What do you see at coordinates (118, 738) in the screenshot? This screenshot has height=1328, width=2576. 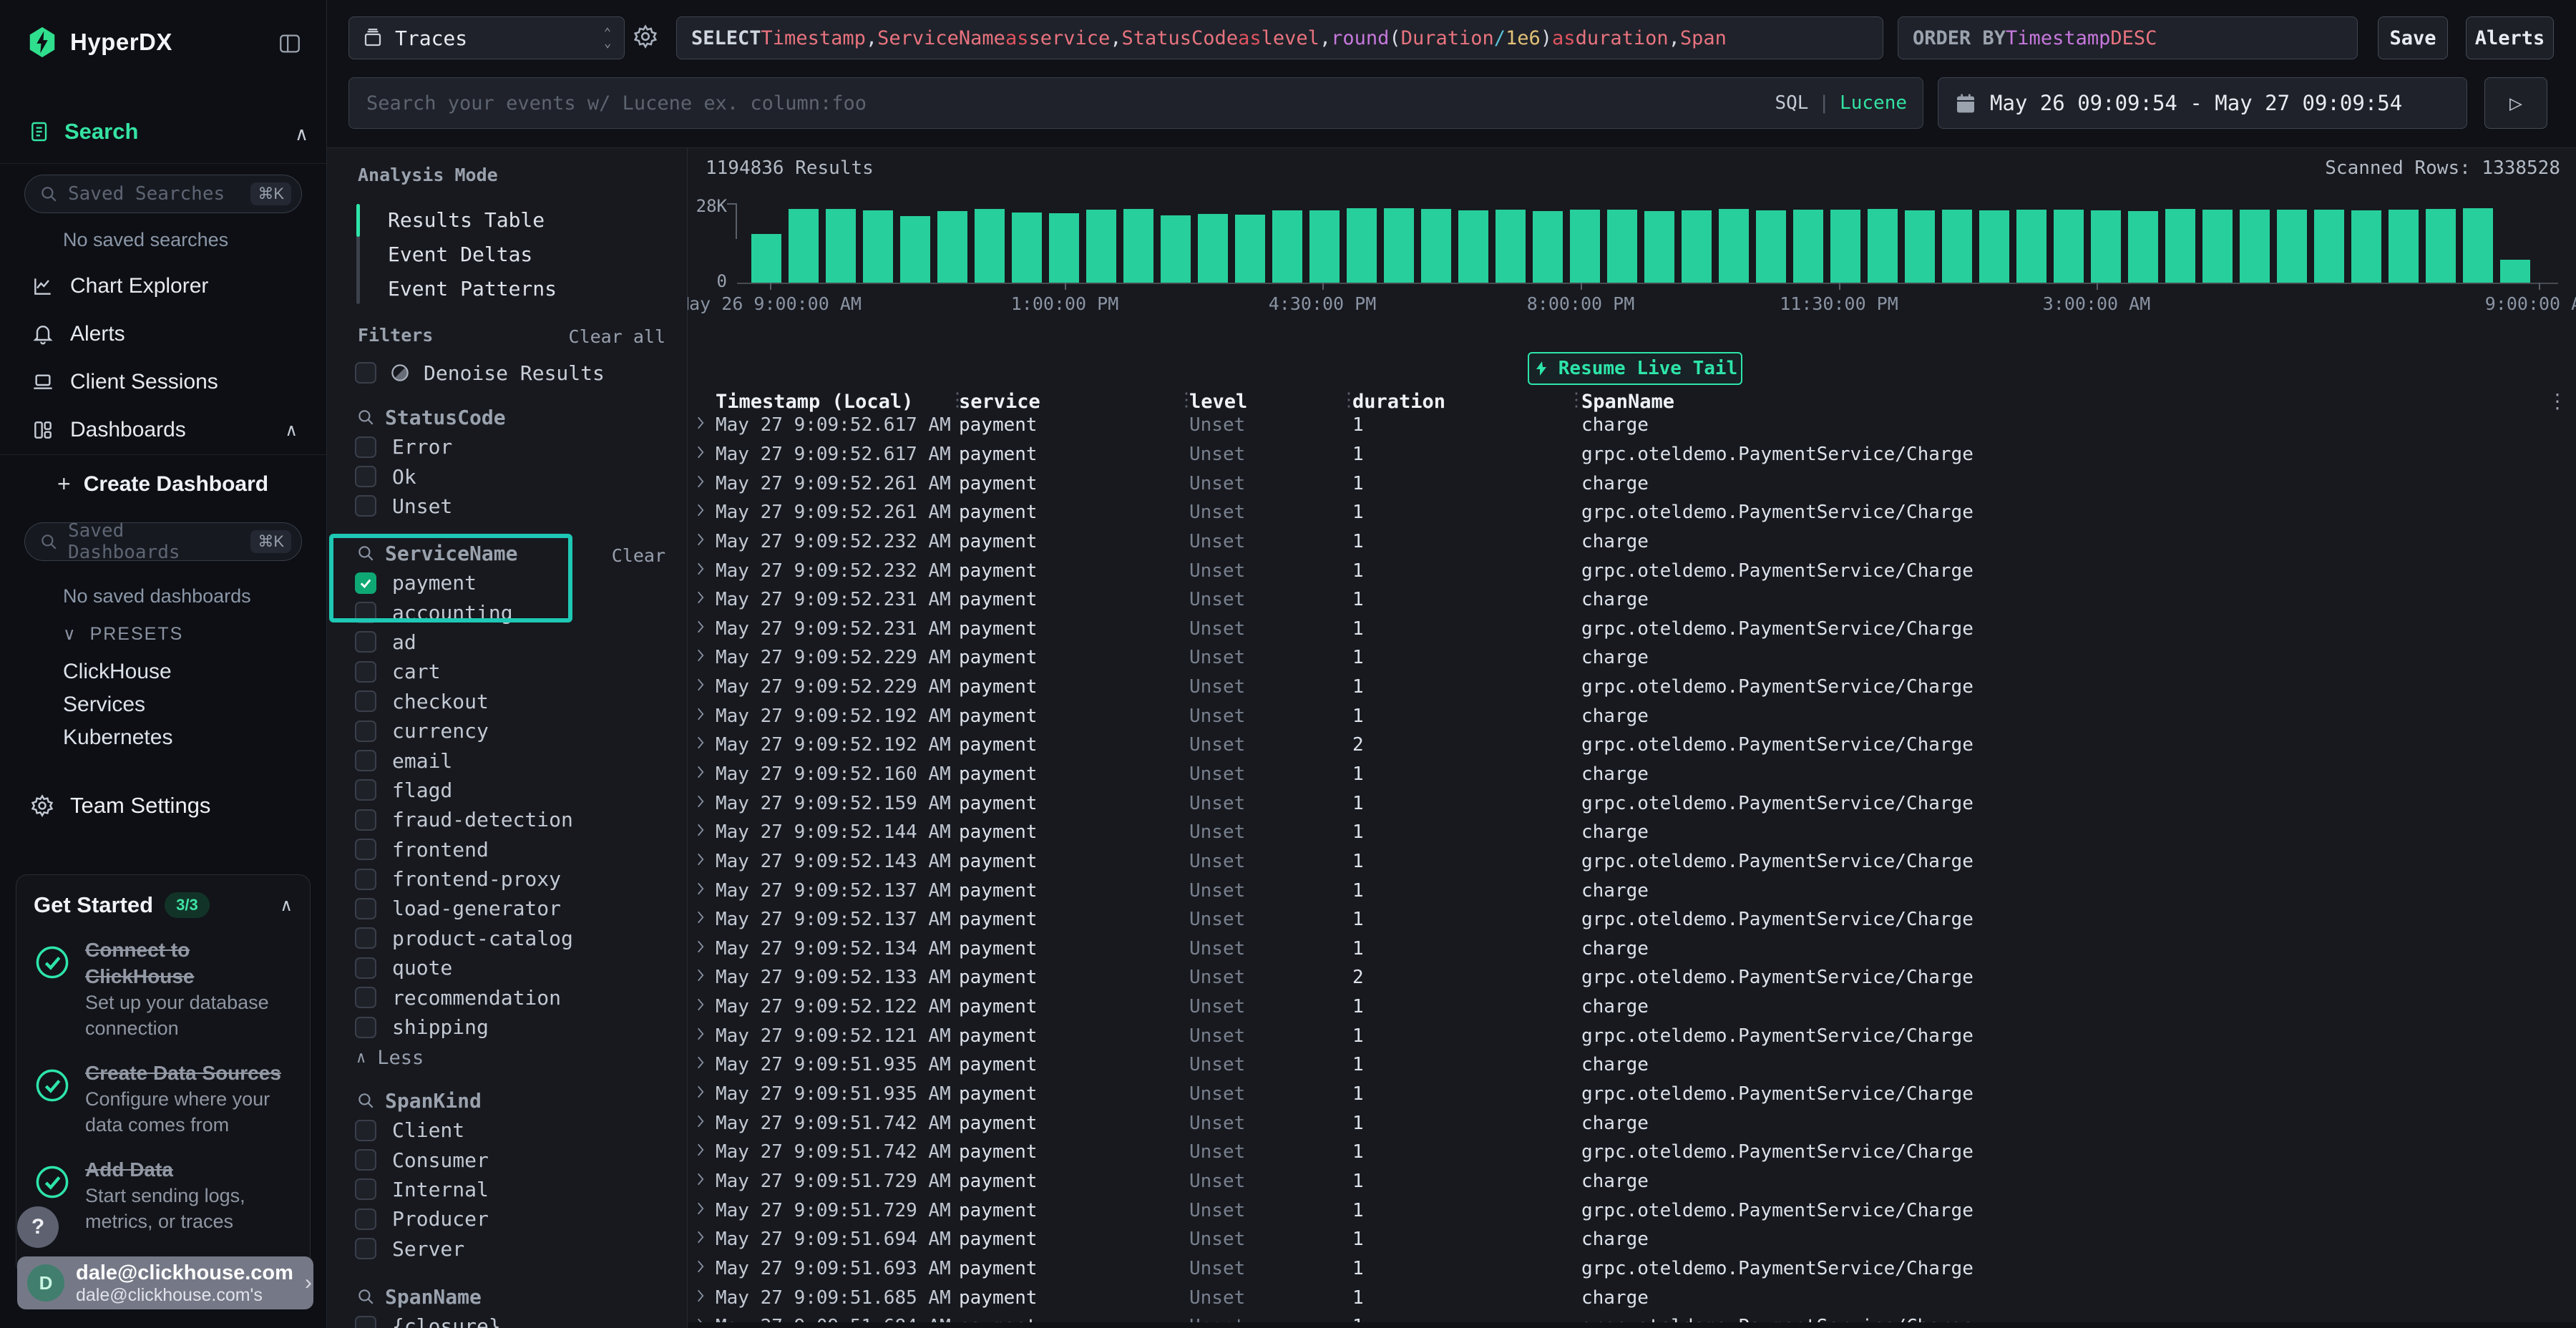 I see `preset-kubernetes: Kubernetes` at bounding box center [118, 738].